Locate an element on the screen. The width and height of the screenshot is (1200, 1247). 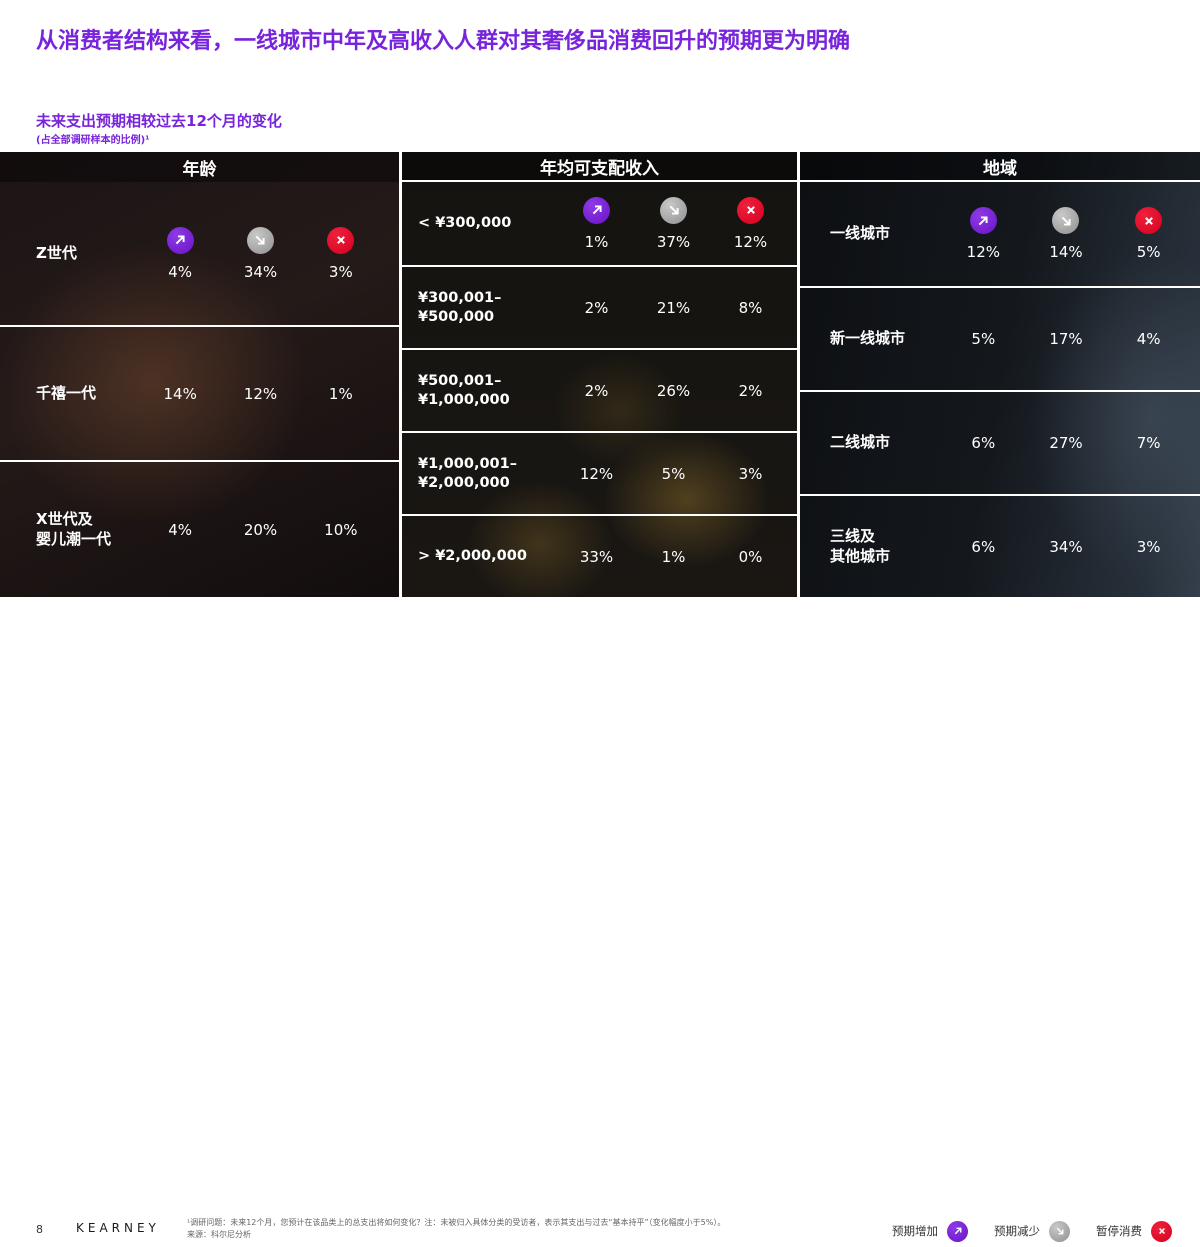
increase-value: 12% is located at coordinates (983, 252).